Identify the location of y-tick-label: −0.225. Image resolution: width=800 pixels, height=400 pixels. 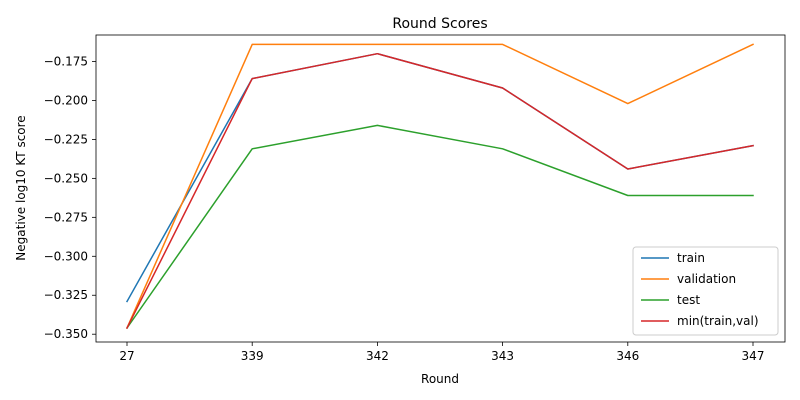
(66, 139).